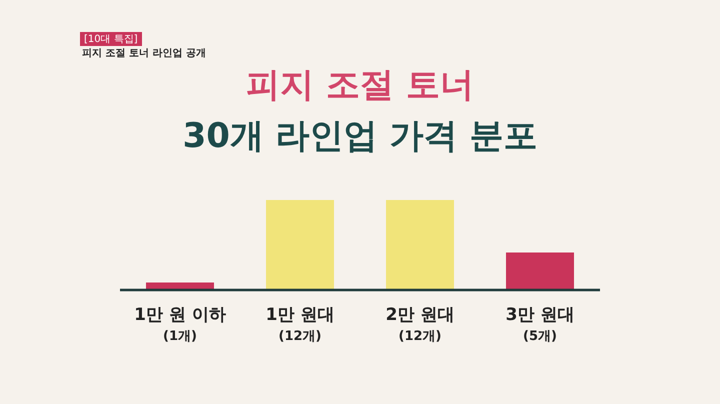 The image size is (720, 404). I want to click on text: 피지 조절 토너 라인업 공개, so click(144, 53).